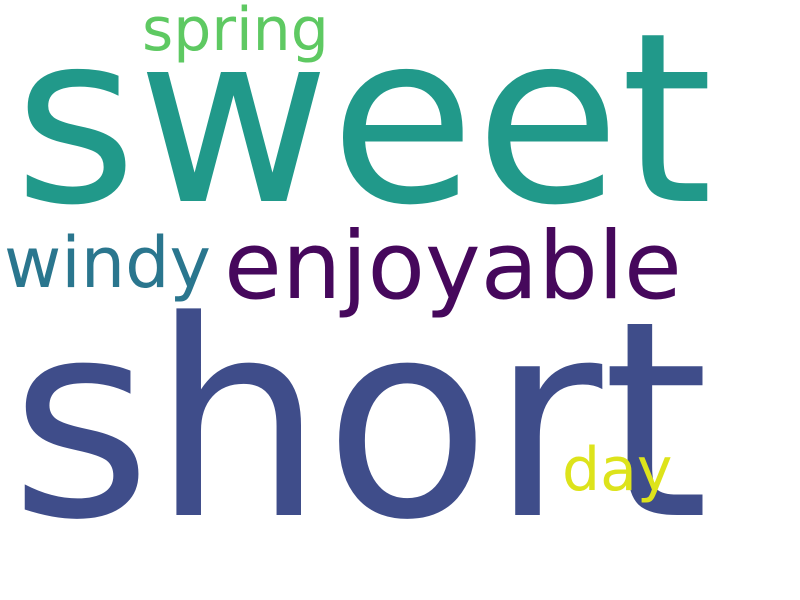  I want to click on word-windy: windy, so click(107, 263).